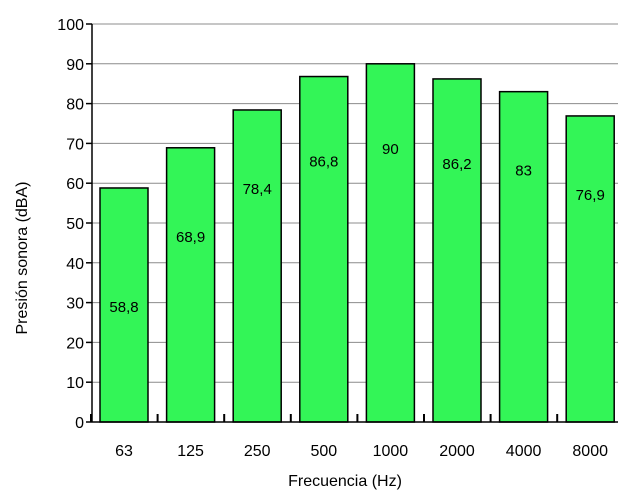 Image resolution: width=618 pixels, height=501 pixels. I want to click on bar-value-label: 68,9, so click(190, 237).